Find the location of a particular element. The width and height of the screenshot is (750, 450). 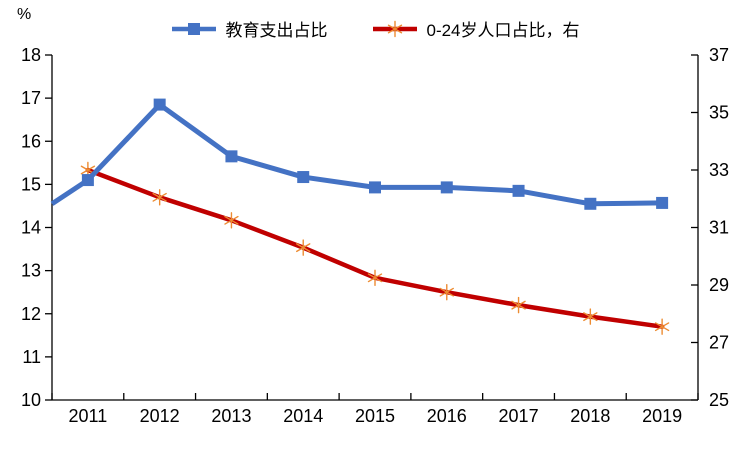

right-axis-tick-label: 37 is located at coordinates (719, 55).